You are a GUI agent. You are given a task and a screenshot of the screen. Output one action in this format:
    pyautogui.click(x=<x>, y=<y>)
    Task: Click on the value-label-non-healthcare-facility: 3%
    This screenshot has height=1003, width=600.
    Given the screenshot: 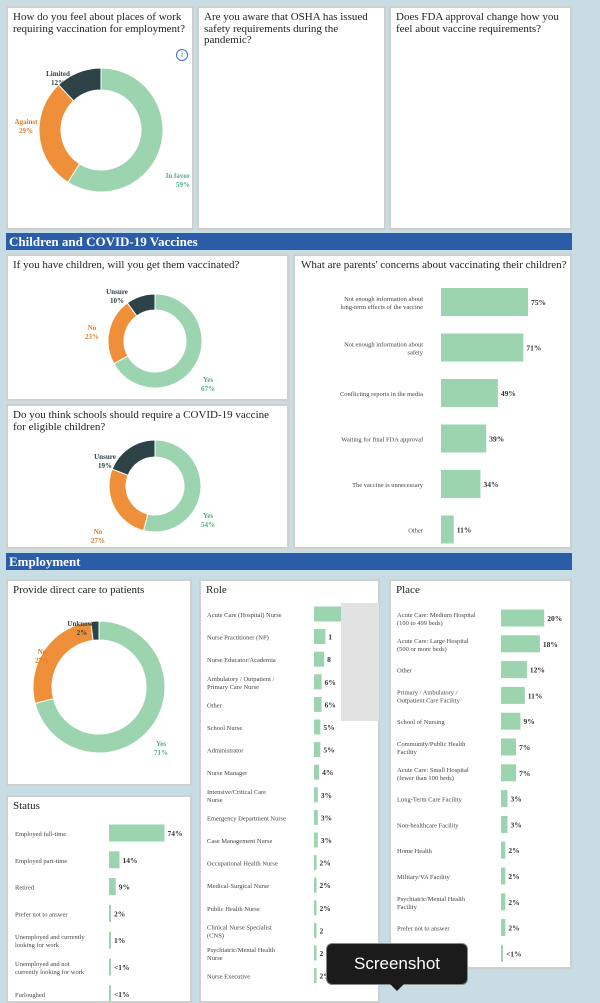 What is the action you would take?
    pyautogui.click(x=515, y=824)
    